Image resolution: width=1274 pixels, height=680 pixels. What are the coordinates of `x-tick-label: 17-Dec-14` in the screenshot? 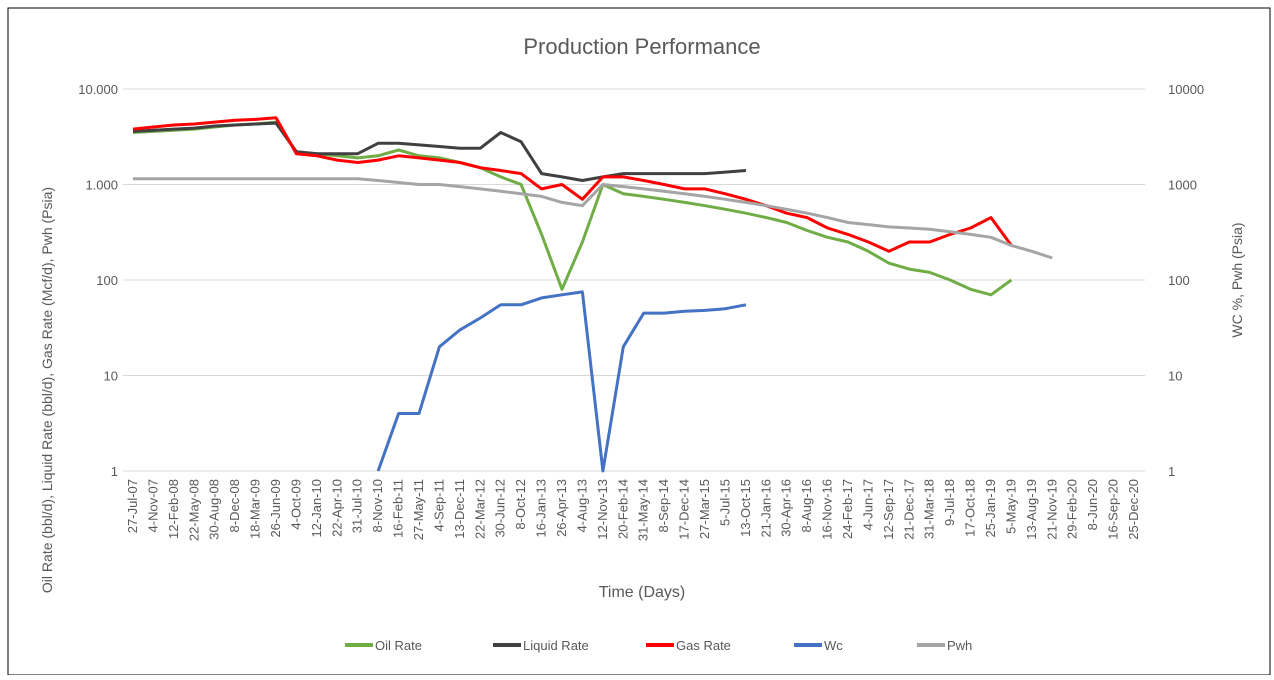 It's located at (684, 509).